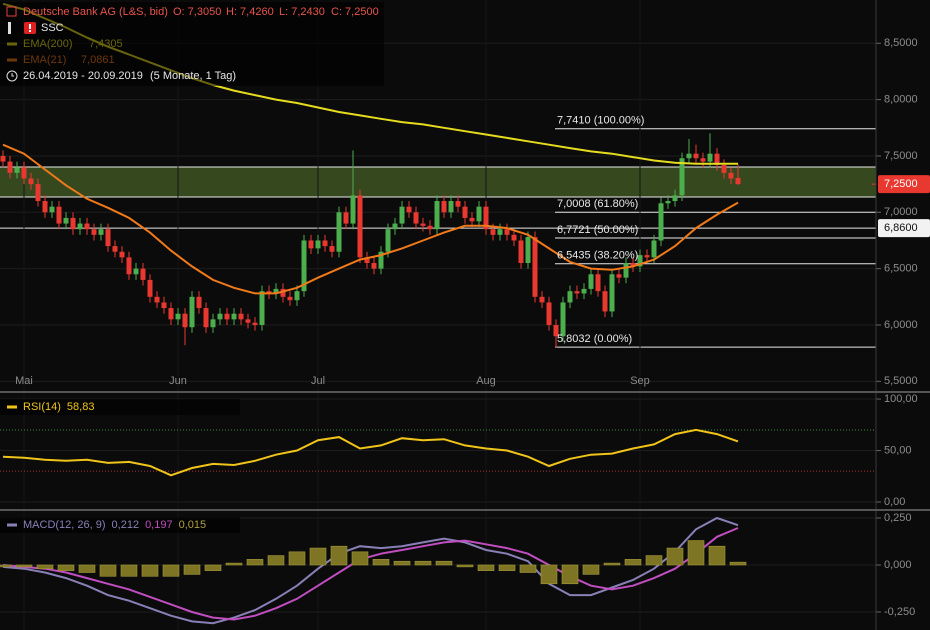 This screenshot has height=630, width=930. I want to click on legend-background, so click(120, 525).